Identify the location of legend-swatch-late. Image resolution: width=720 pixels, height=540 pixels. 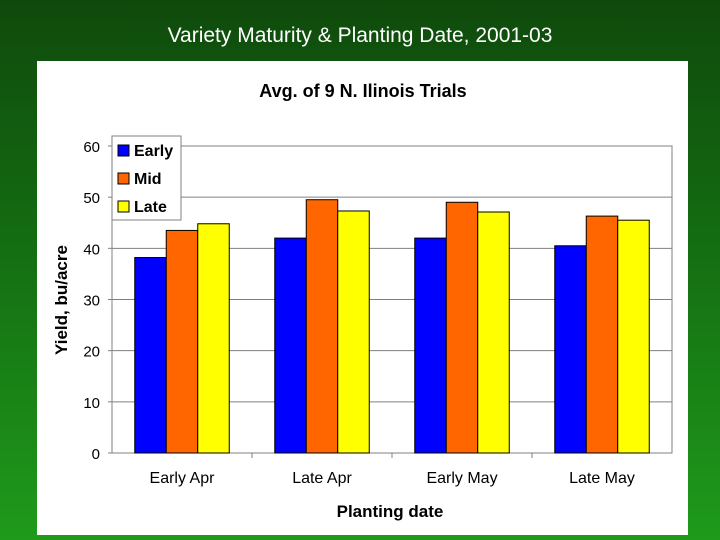
(123, 206).